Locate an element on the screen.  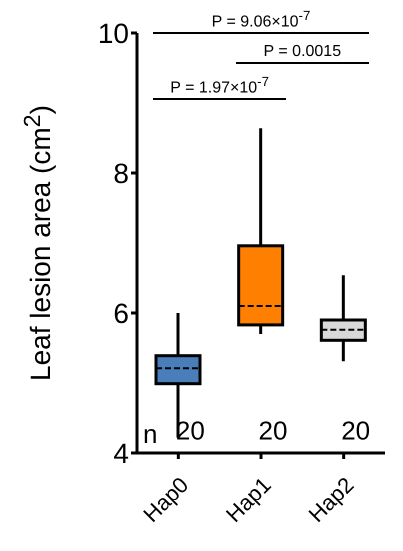
y-tick-label: 8 is located at coordinates (121, 173).